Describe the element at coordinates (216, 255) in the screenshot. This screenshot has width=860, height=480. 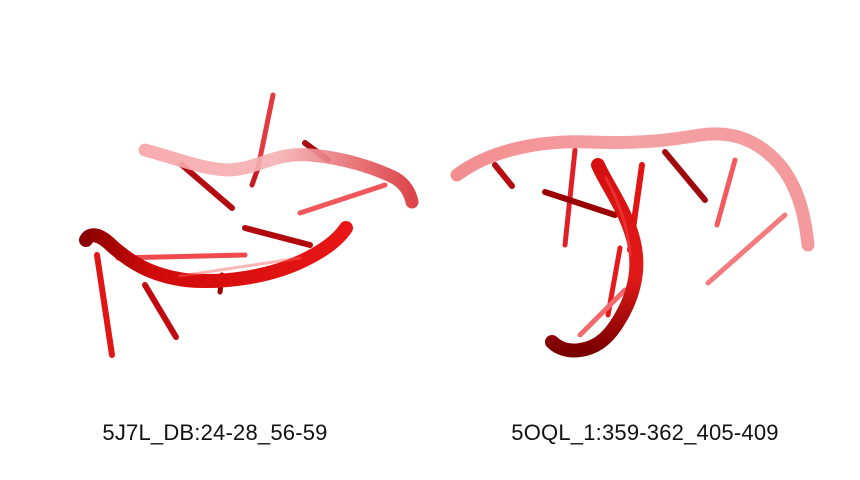
I see `front-strand-backbone-left` at that location.